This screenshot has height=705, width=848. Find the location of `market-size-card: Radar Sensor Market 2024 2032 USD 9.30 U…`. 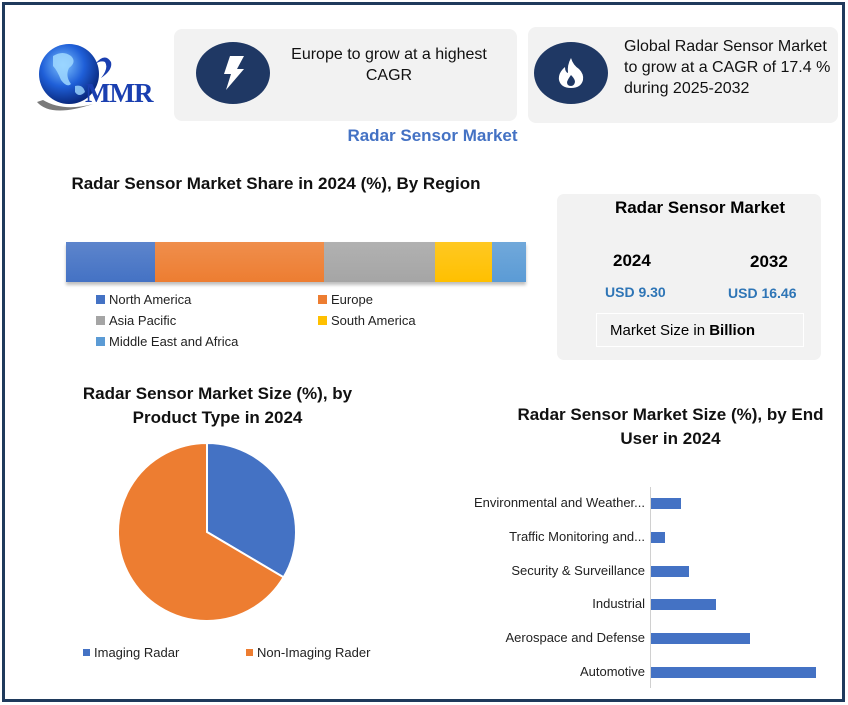

market-size-card: Radar Sensor Market 2024 2032 USD 9.30 U… is located at coordinates (689, 277).